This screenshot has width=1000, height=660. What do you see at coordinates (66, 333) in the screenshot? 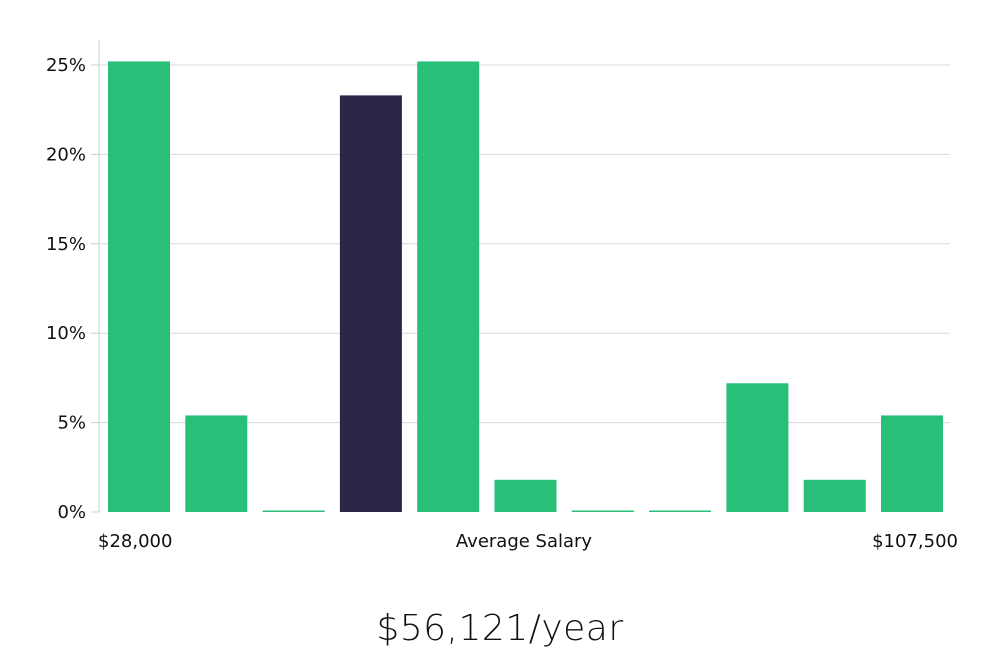
I see `y-tick-label: 10%` at bounding box center [66, 333].